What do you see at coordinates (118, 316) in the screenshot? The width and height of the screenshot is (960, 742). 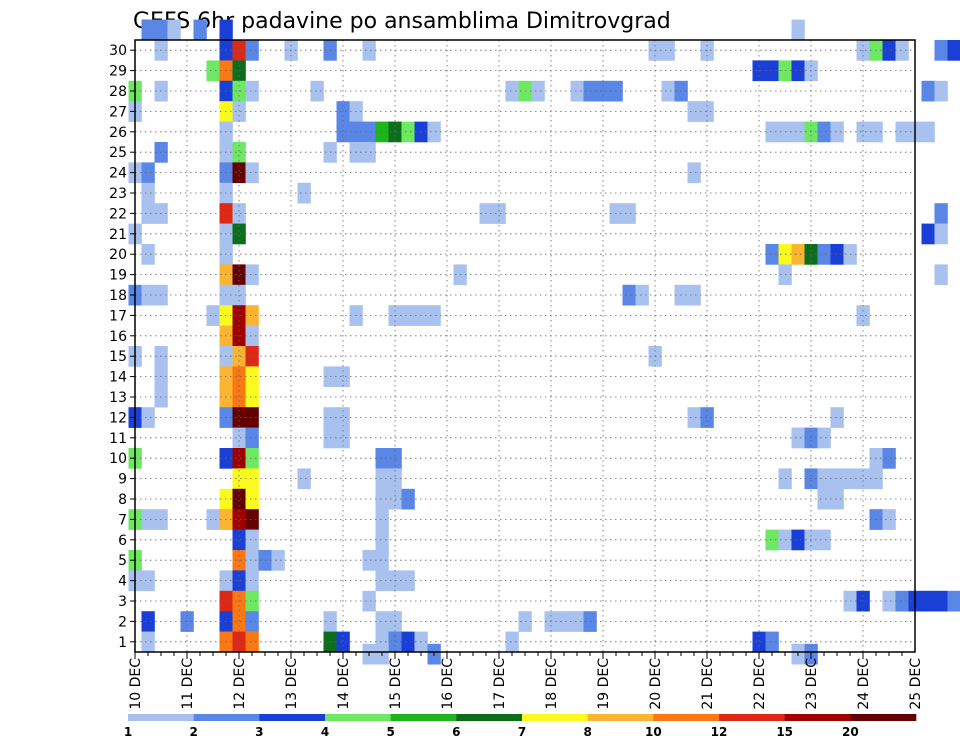 I see `y-tick-label: 17` at bounding box center [118, 316].